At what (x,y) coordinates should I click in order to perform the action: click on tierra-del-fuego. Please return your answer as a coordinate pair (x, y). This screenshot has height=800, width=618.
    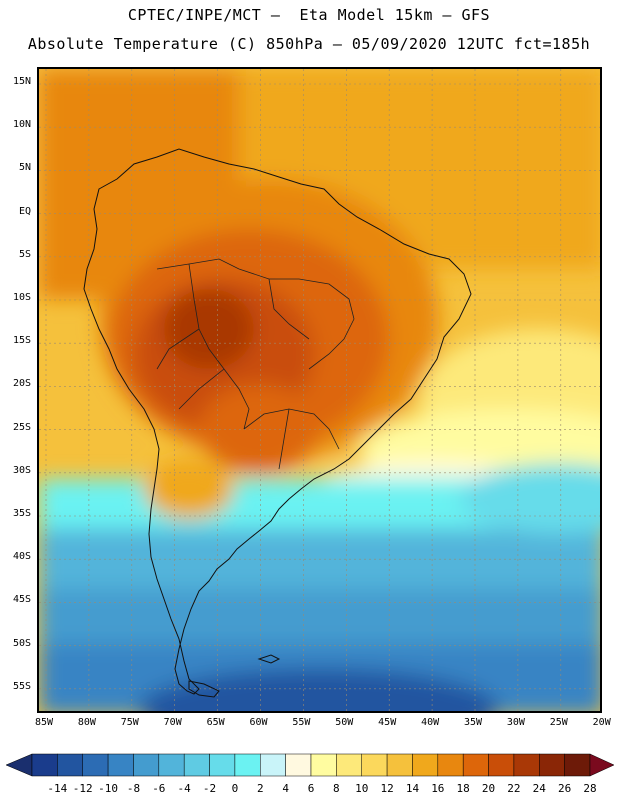
    Looking at the image, I should click on (204, 689).